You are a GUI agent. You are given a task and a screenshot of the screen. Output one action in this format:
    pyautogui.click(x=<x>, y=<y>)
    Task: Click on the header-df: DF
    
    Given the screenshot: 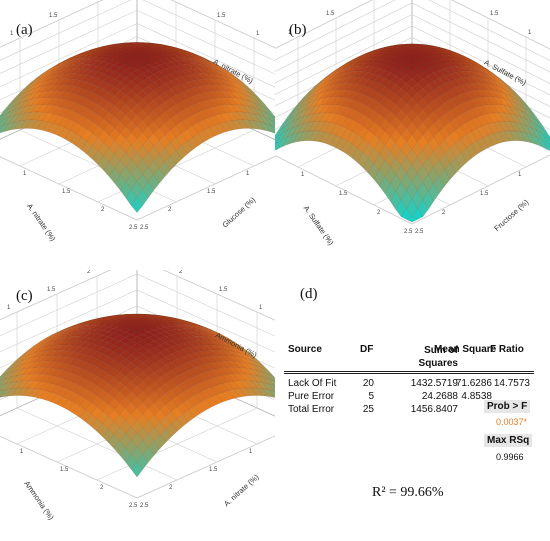 What is the action you would take?
    pyautogui.click(x=367, y=349)
    